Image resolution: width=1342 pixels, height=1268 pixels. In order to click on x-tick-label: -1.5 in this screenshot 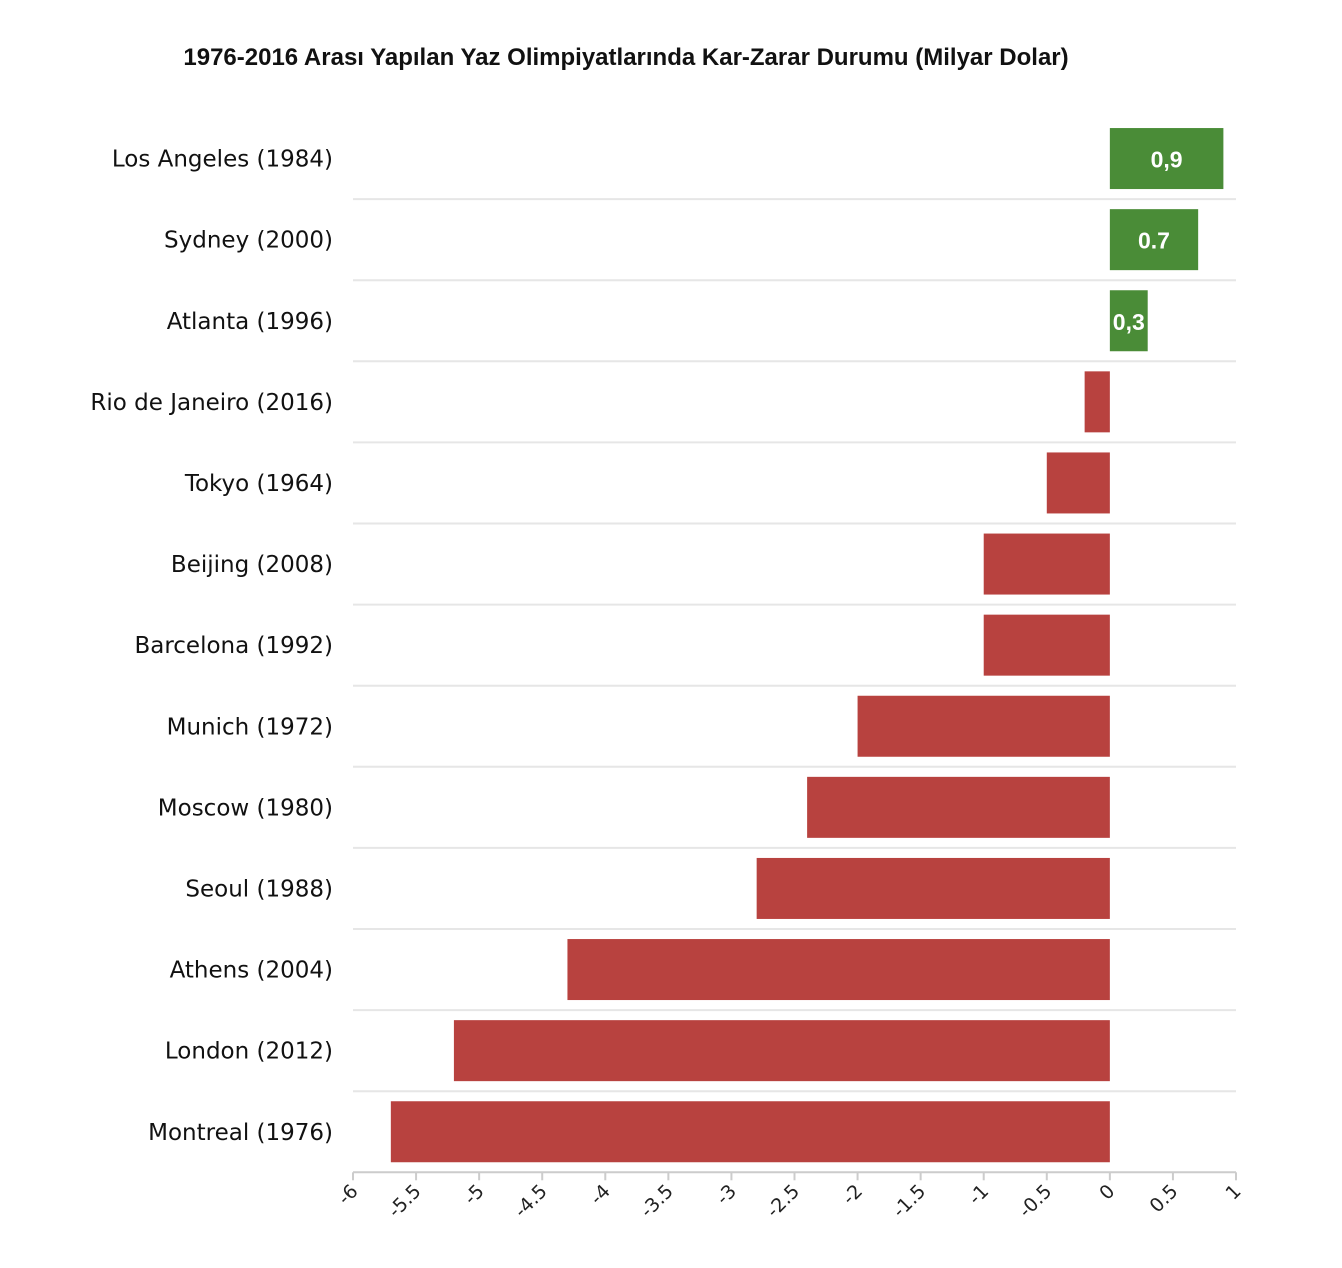, I will do `click(909, 1201)`.